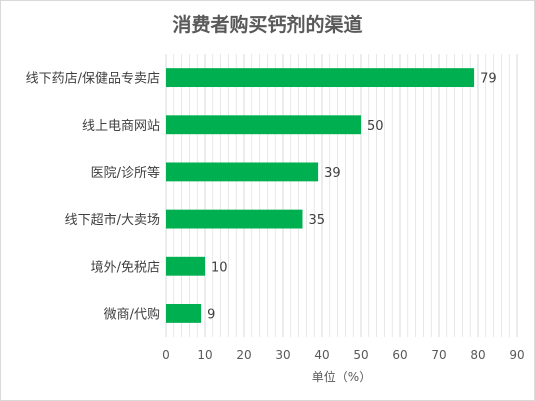 The height and width of the screenshot is (401, 535). What do you see at coordinates (219, 267) in the screenshot?
I see `data-label: 10` at bounding box center [219, 267].